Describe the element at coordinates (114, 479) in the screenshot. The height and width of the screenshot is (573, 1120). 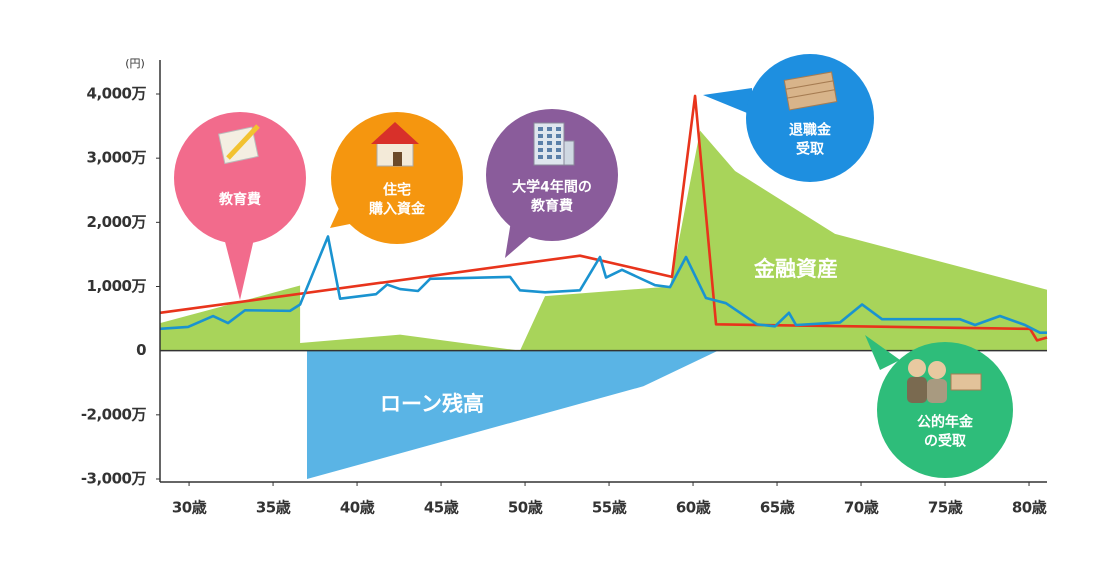
I see `y-tick-label: -3,000万` at that location.